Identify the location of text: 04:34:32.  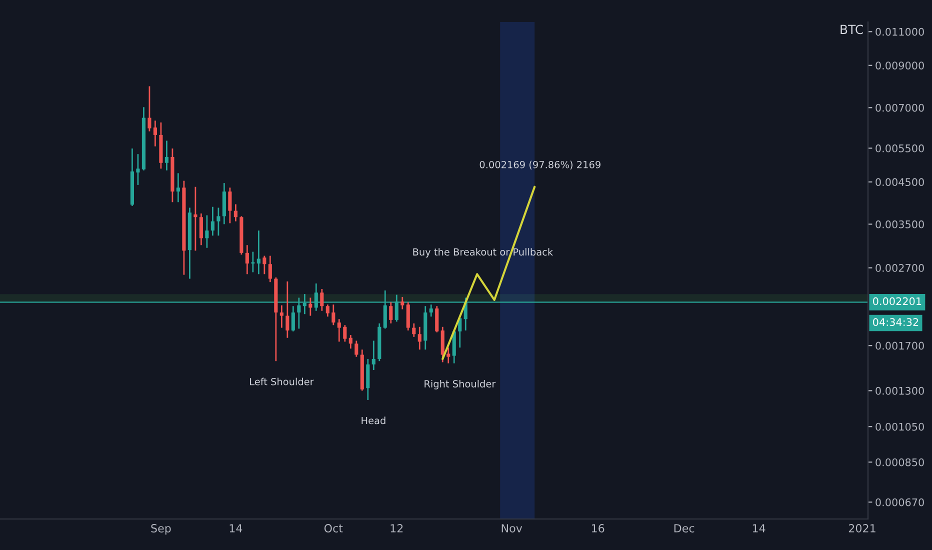
(895, 322).